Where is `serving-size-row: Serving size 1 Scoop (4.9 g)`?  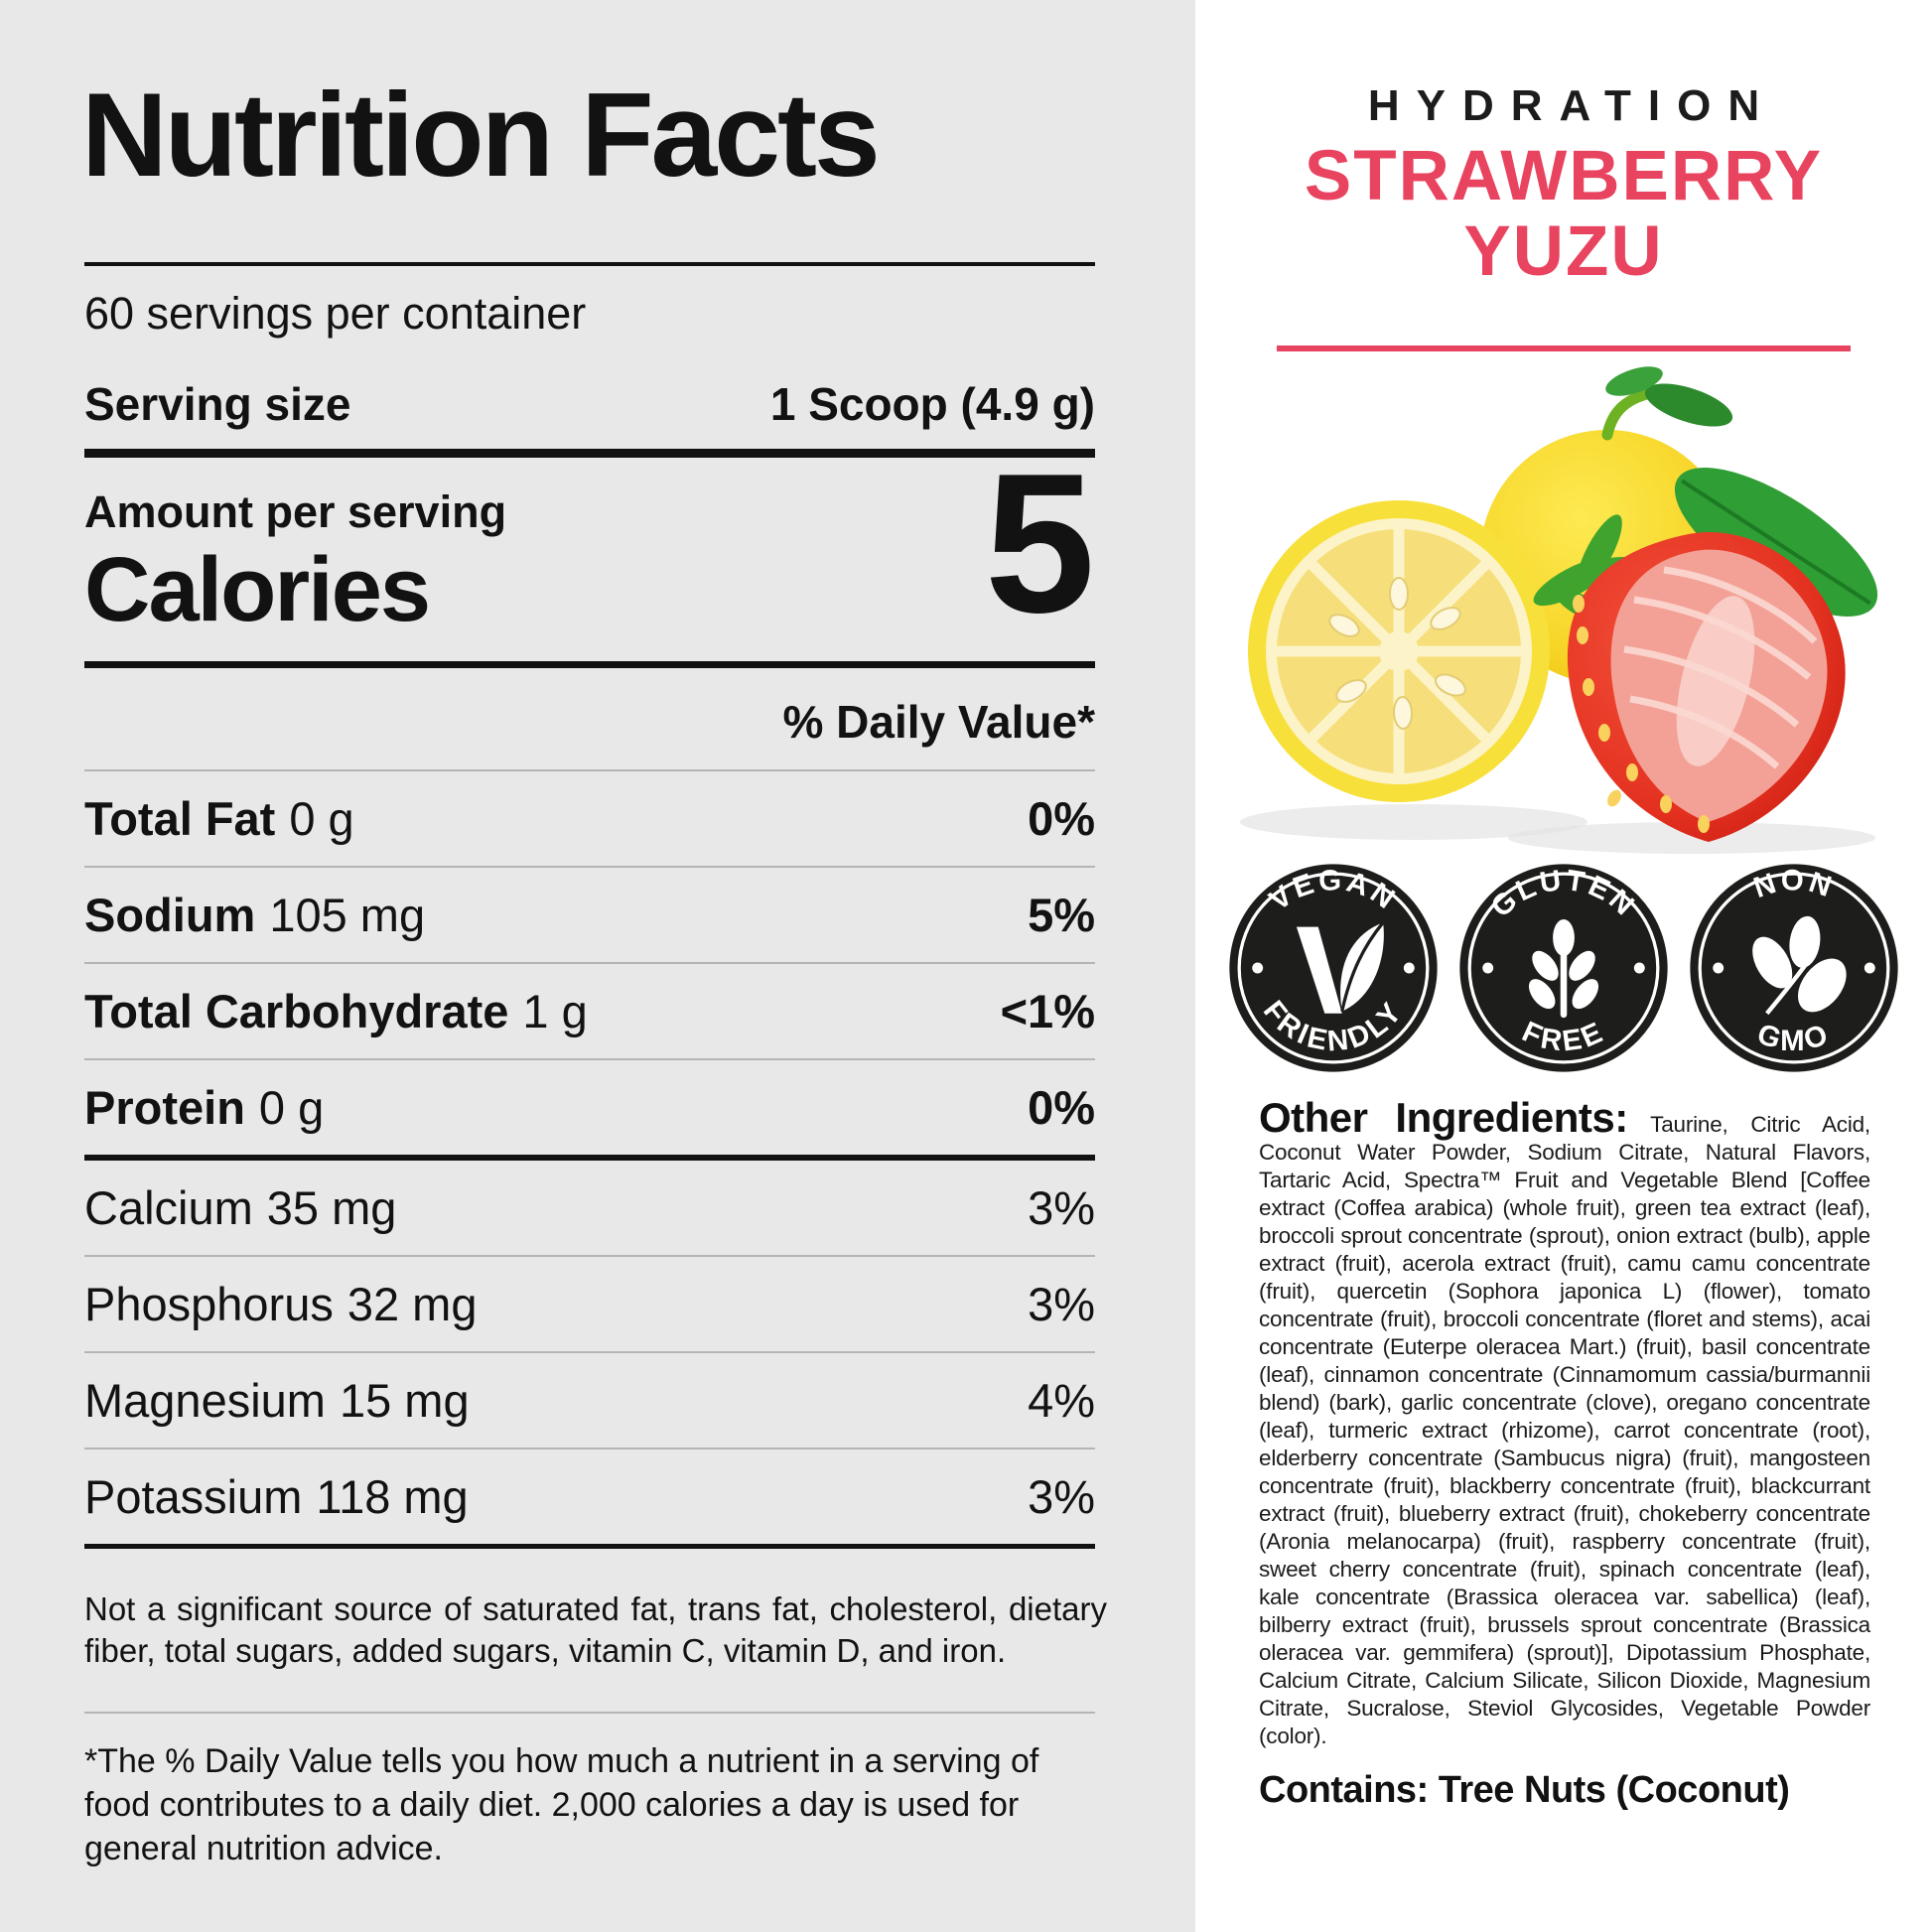
serving-size-row: Serving size 1 Scoop (4.9 g) is located at coordinates (589, 404).